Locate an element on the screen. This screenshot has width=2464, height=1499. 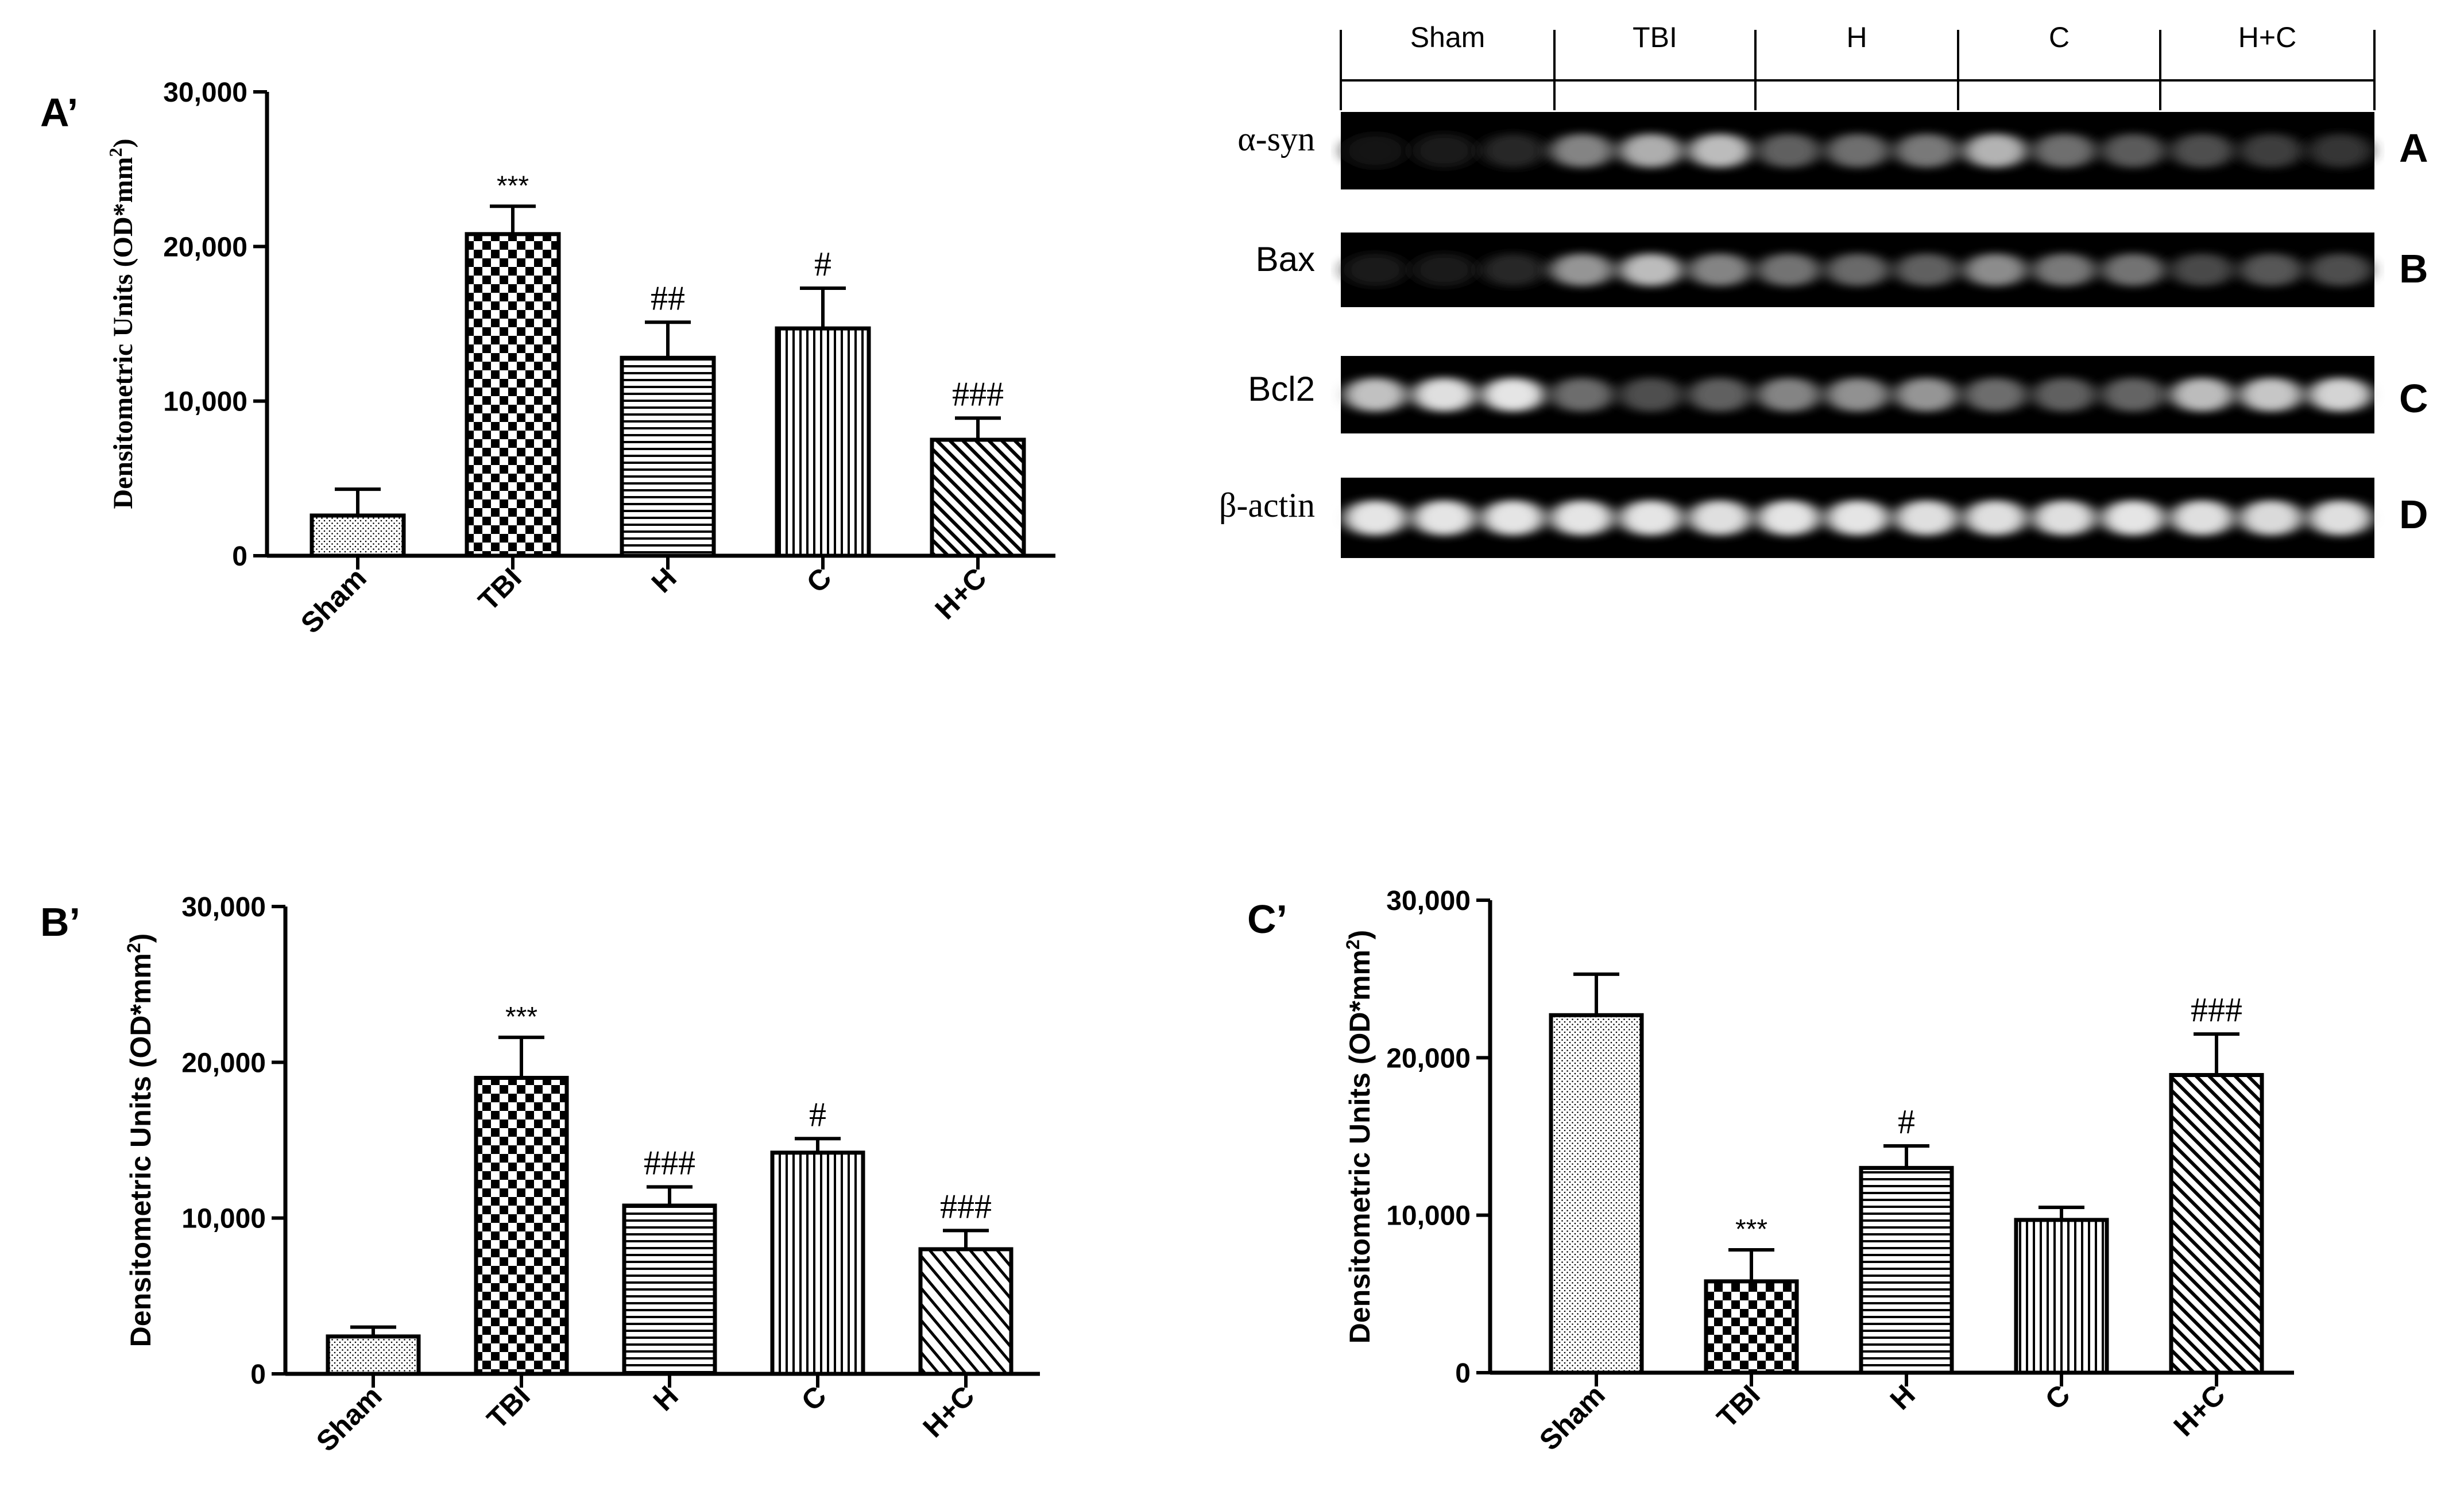
chart-a-significance-marker: ## is located at coordinates (668, 298).